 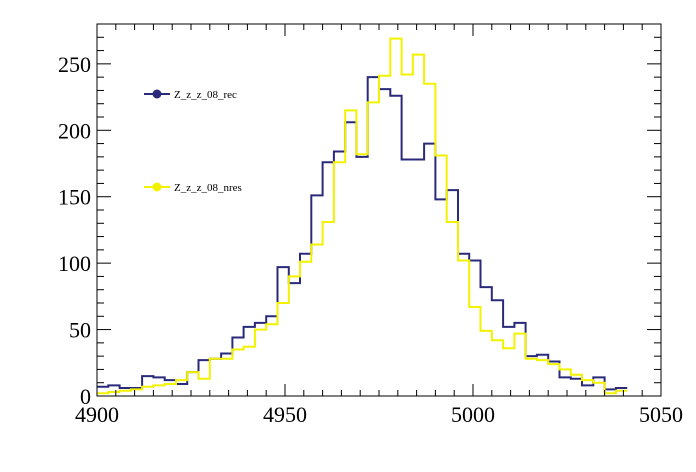 I want to click on x-tick-label: 4900, so click(x=97, y=414).